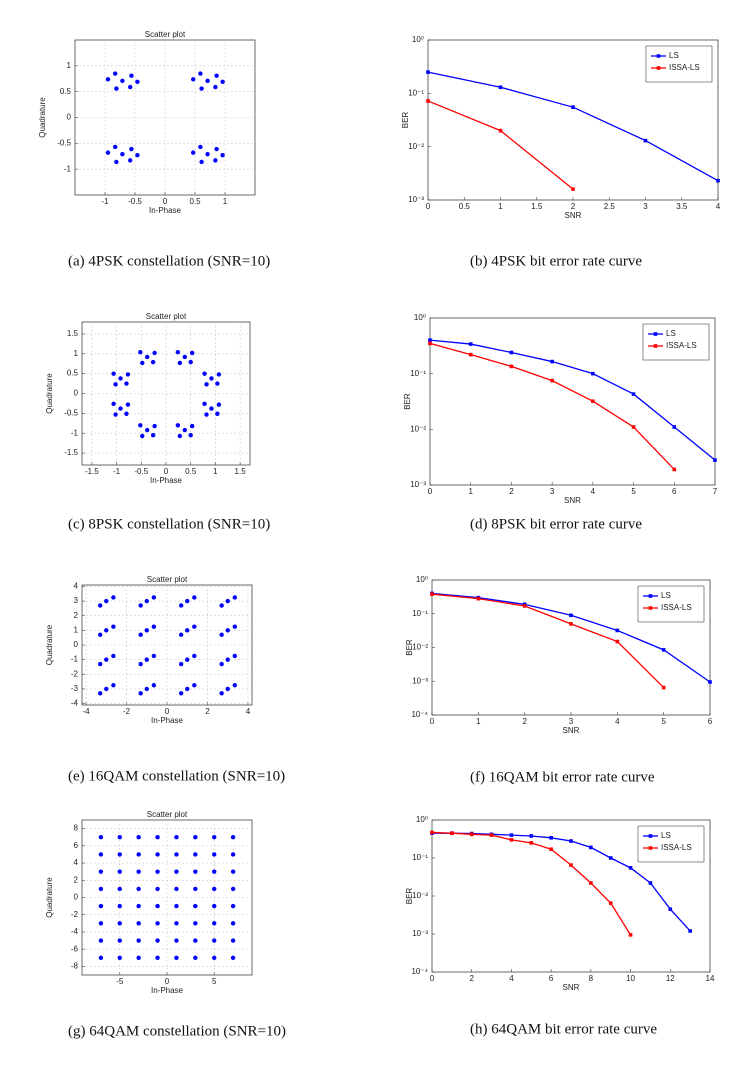  I want to click on x-tick-label: 8, so click(591, 978).